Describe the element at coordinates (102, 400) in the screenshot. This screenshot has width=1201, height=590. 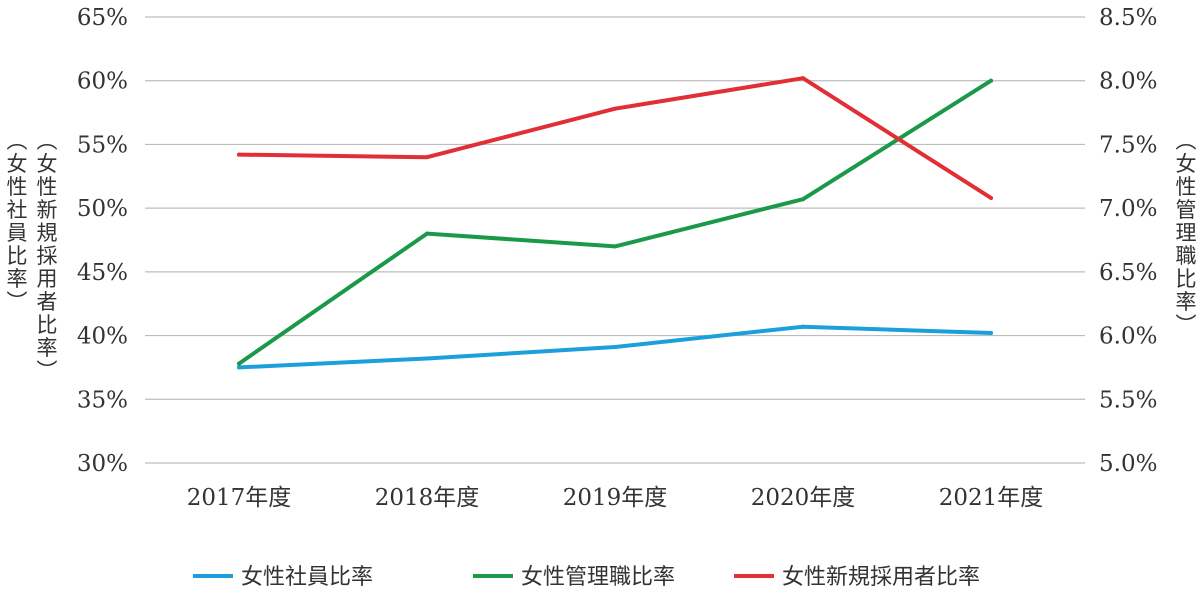
I see `left-tick-label: 35%` at that location.